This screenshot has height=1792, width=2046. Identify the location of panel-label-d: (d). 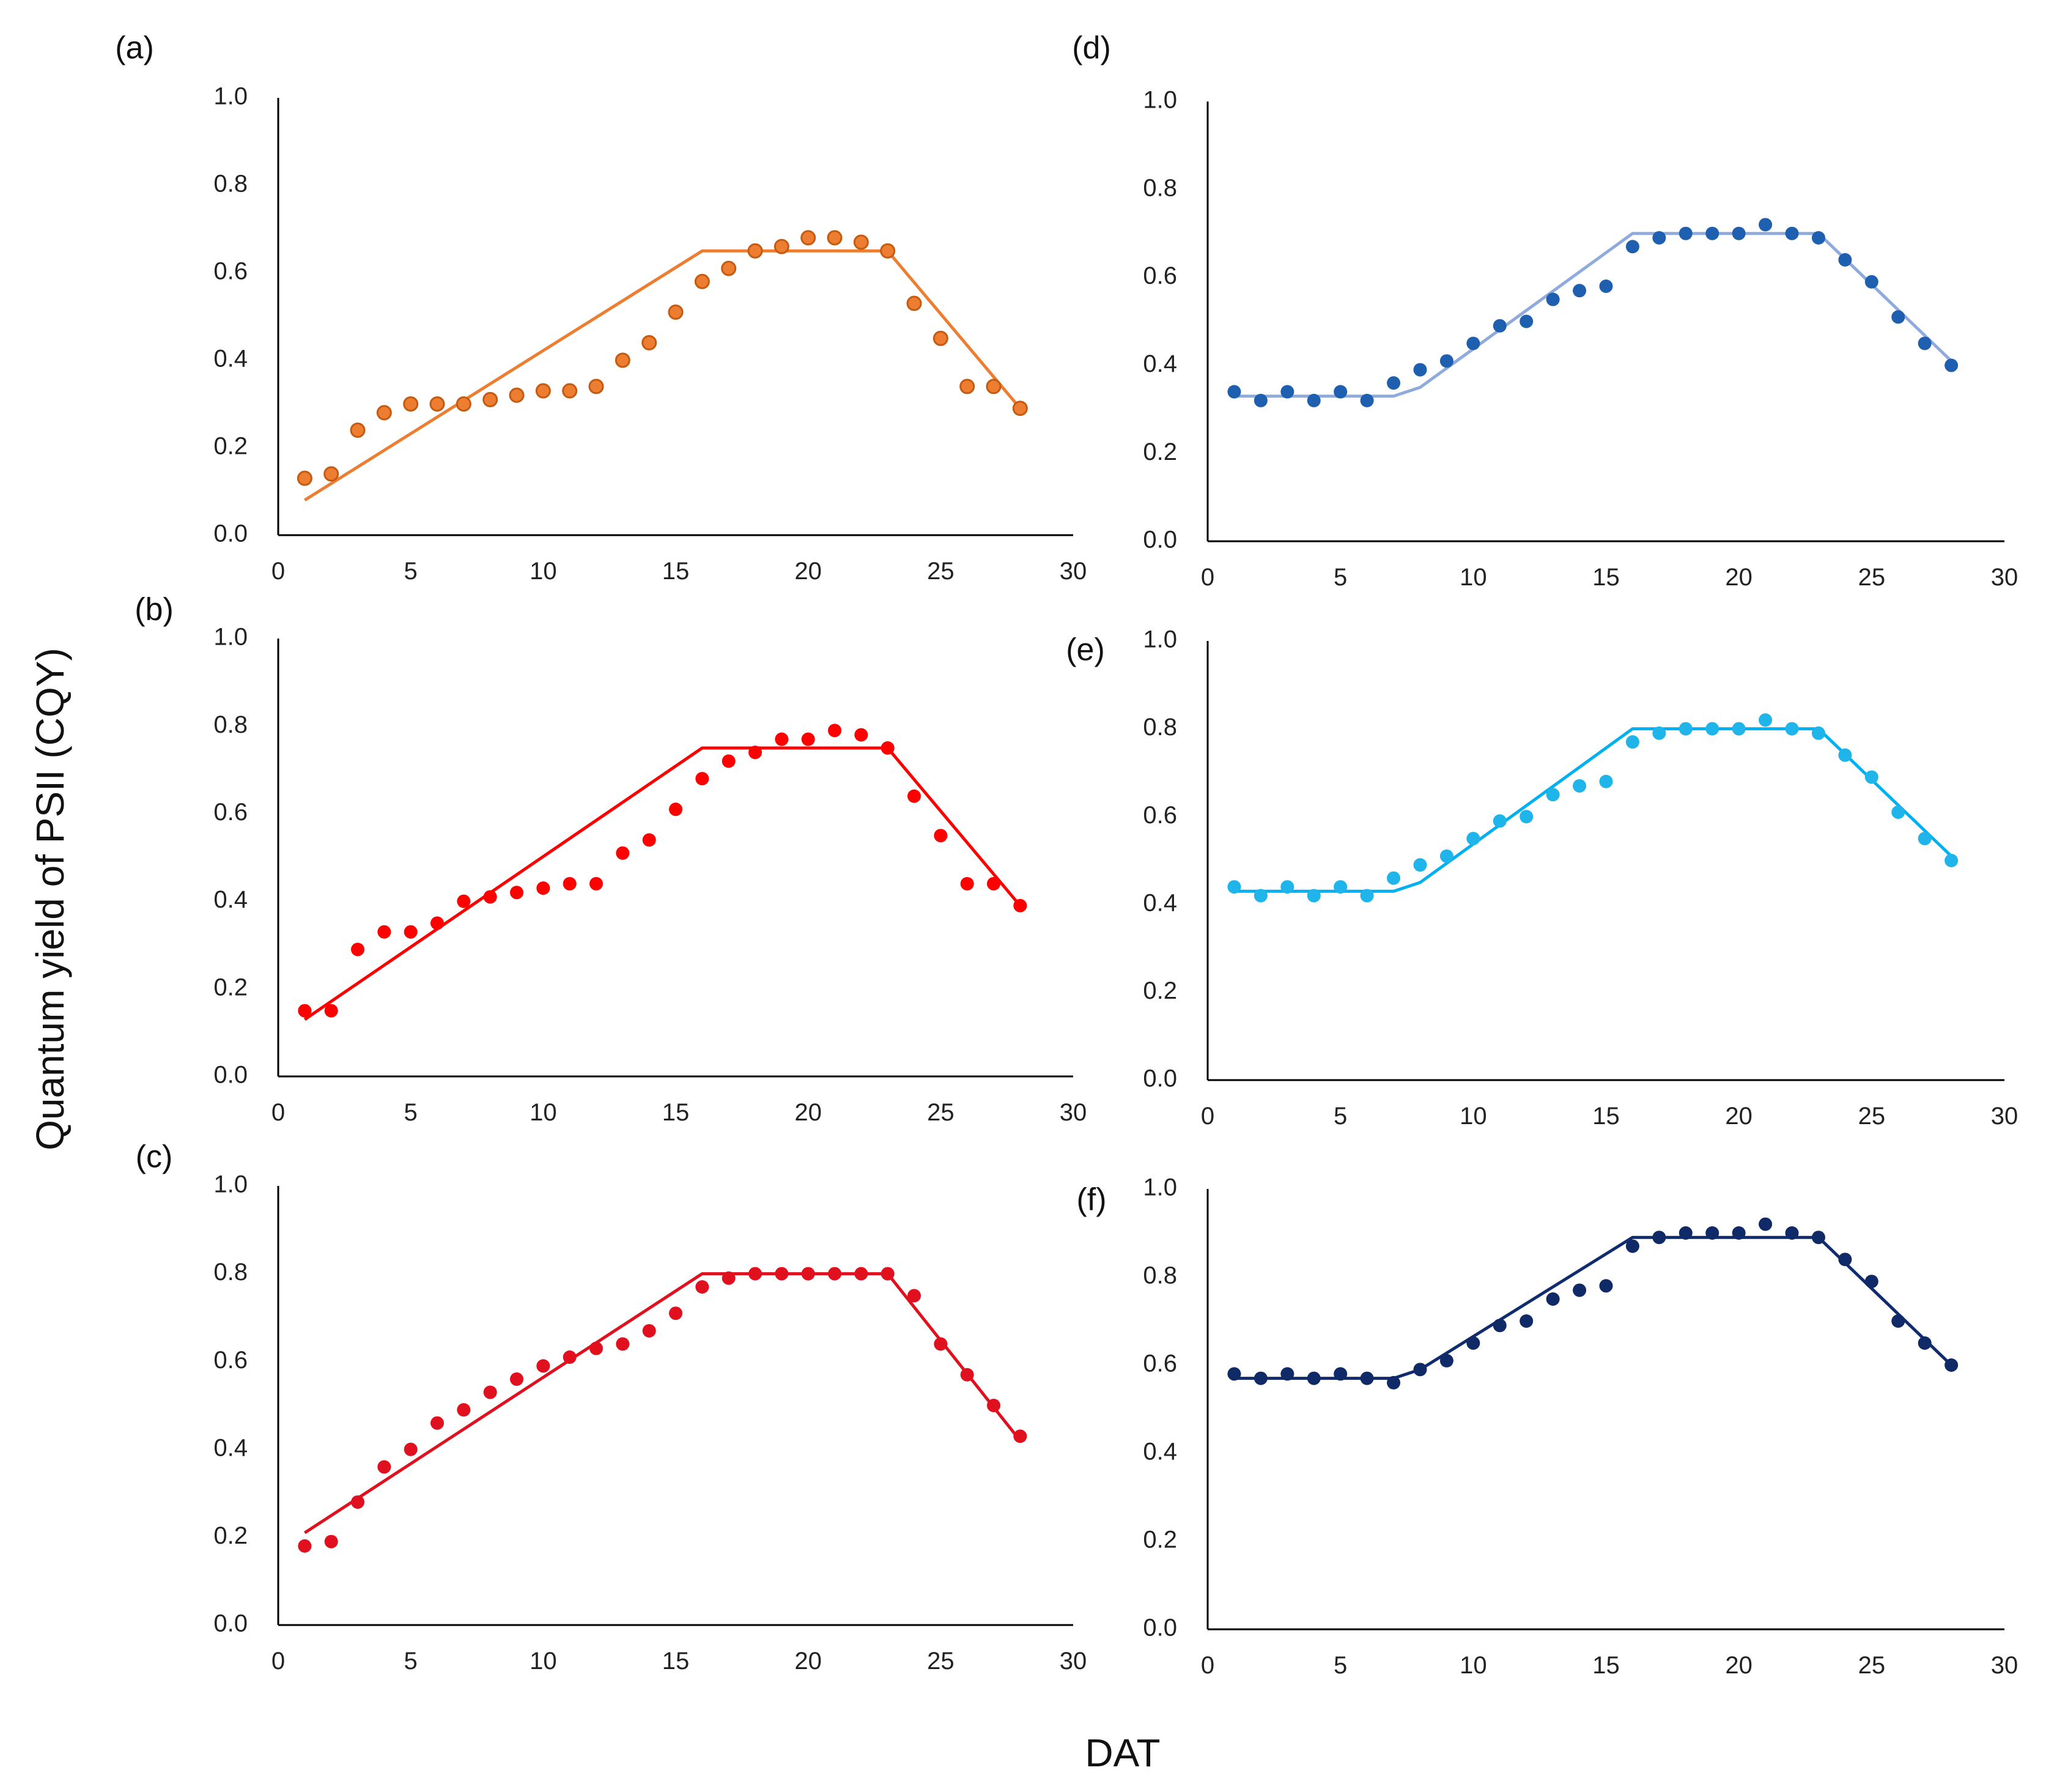
(1092, 48).